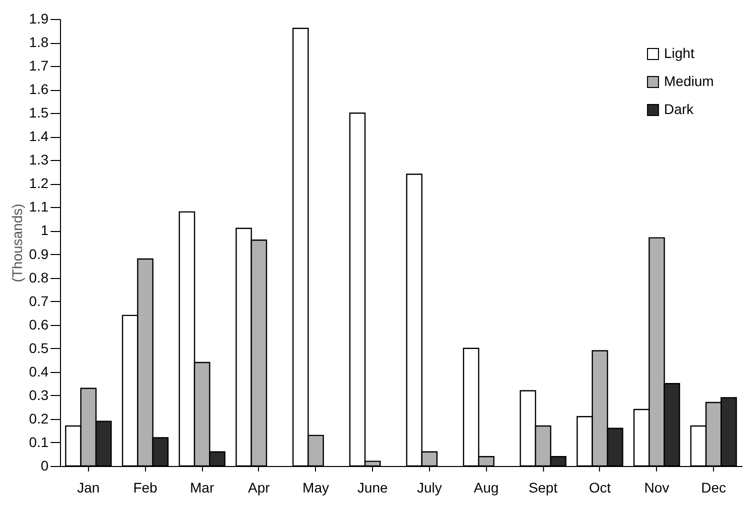 This screenshot has width=752, height=507. What do you see at coordinates (39, 206) in the screenshot?
I see `y-tick-label: 1.1` at bounding box center [39, 206].